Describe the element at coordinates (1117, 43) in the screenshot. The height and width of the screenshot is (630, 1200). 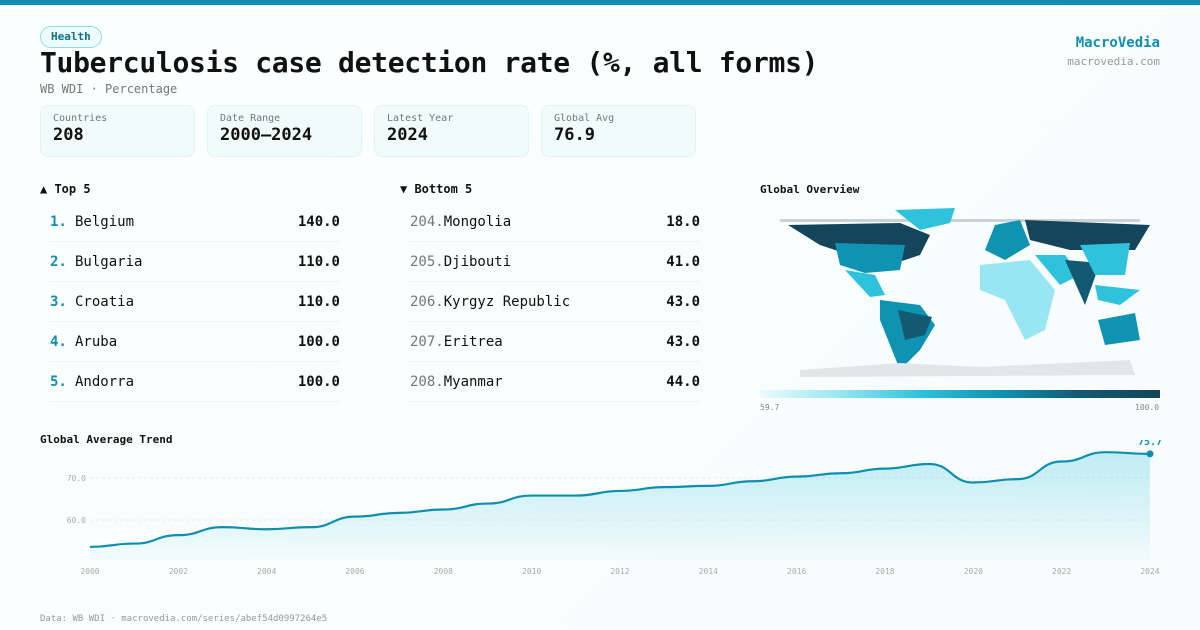
I see `brand-logo: MacroVedia` at that location.